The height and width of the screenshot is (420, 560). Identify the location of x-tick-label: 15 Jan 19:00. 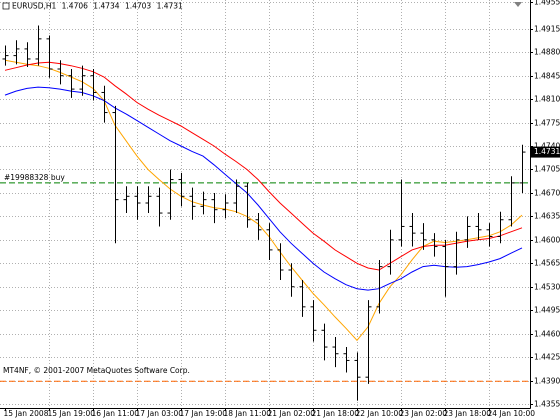
(72, 413).